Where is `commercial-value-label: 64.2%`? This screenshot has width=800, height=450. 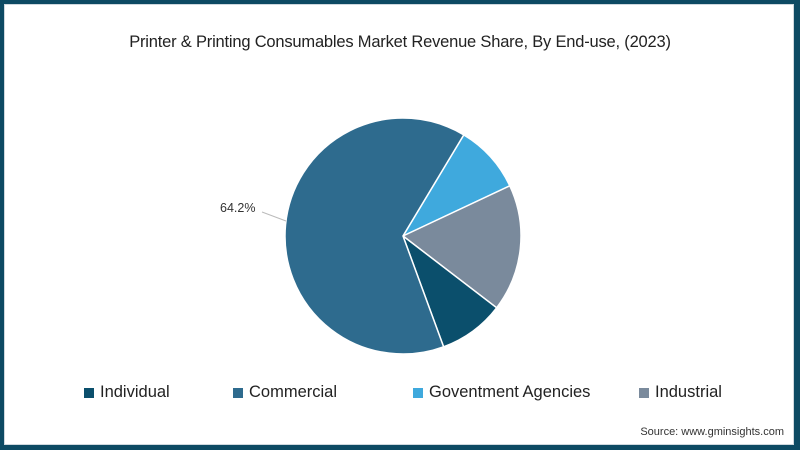 commercial-value-label: 64.2% is located at coordinates (238, 208).